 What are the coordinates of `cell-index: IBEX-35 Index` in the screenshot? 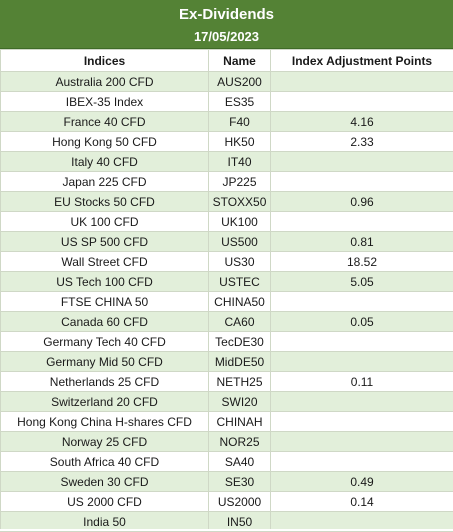 It's located at (105, 102).